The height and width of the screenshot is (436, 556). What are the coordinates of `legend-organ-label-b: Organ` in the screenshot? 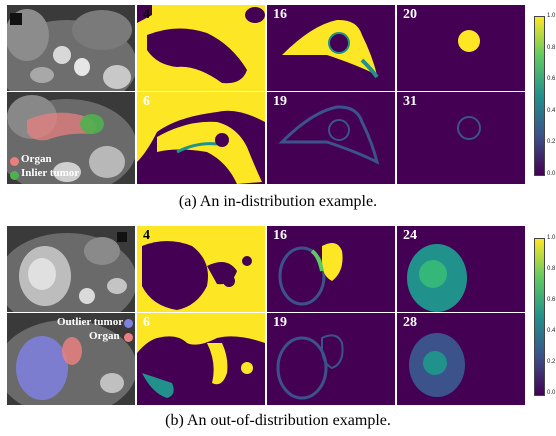 It's located at (104, 336).